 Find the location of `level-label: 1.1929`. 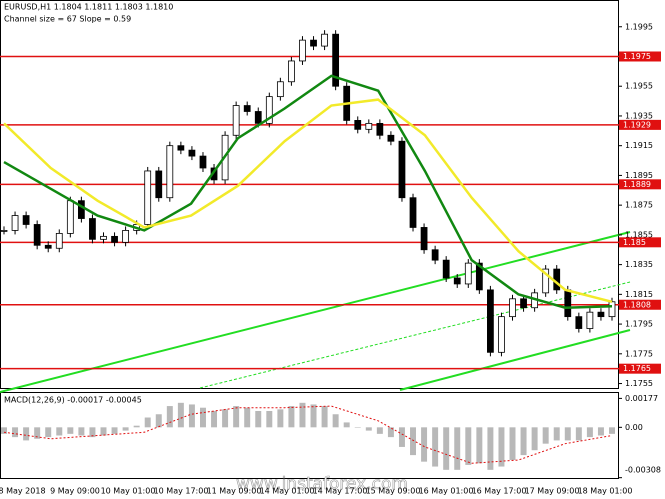

level-label: 1.1929 is located at coordinates (637, 124).